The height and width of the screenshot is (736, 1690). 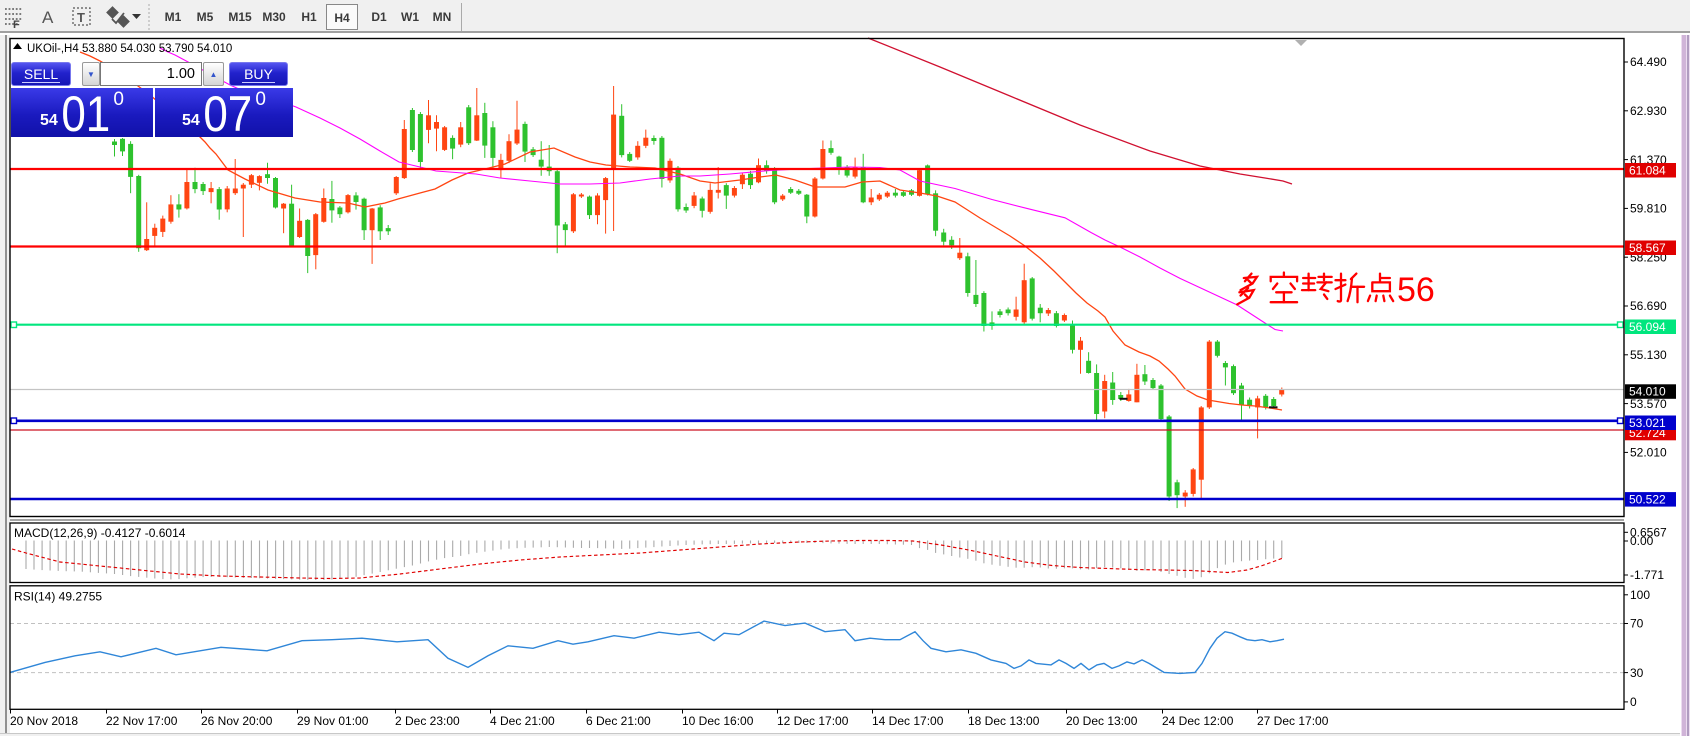 What do you see at coordinates (1648, 533) in the screenshot?
I see `svg-text: 0.6567` at bounding box center [1648, 533].